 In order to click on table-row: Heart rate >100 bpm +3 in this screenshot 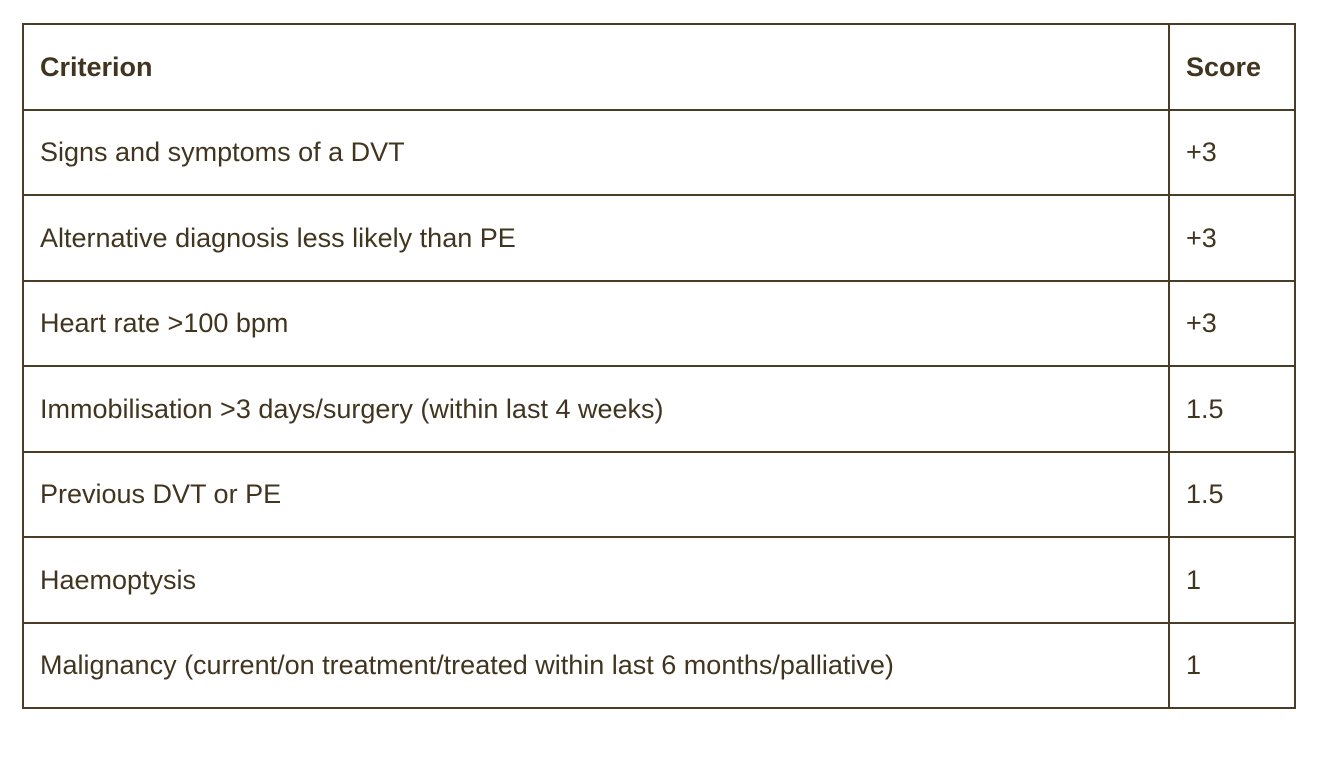, I will do `click(659, 323)`.